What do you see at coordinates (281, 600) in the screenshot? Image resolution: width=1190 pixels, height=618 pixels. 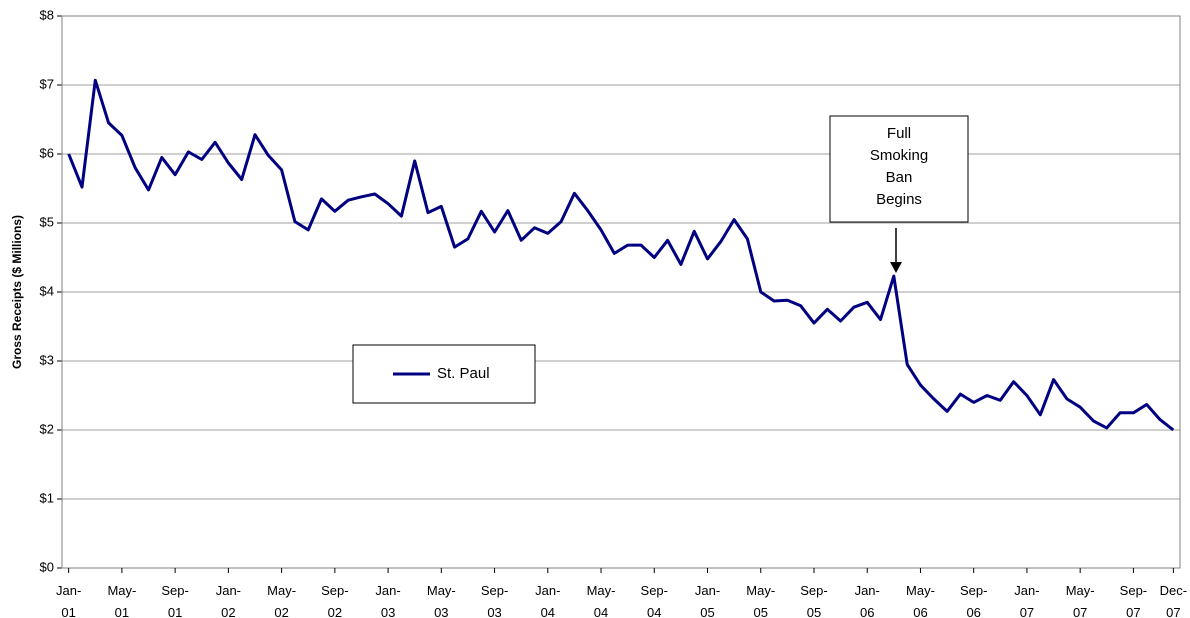 I see `x-tick-label: May-02` at bounding box center [281, 600].